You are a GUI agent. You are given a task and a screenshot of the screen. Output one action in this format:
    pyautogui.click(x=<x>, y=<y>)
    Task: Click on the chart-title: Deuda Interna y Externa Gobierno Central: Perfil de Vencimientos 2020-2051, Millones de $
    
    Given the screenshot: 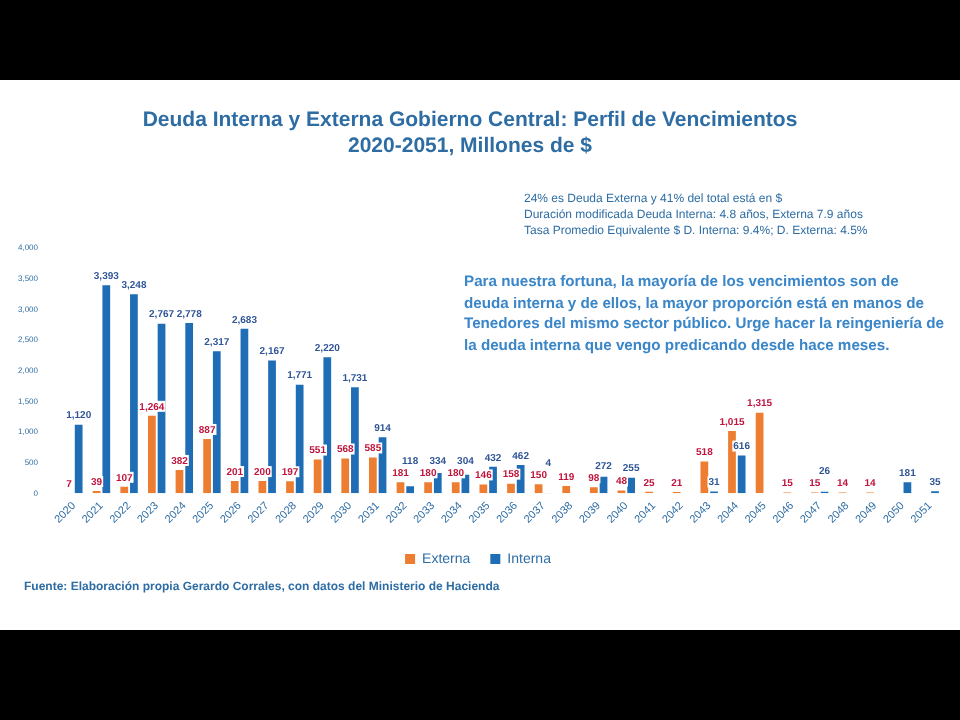 What is the action you would take?
    pyautogui.click(x=470, y=134)
    